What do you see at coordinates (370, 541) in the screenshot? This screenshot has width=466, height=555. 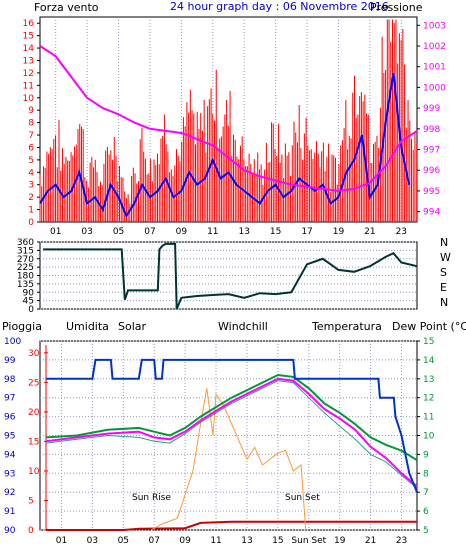 I see `temp-x-tick-label: 21` at bounding box center [370, 541].